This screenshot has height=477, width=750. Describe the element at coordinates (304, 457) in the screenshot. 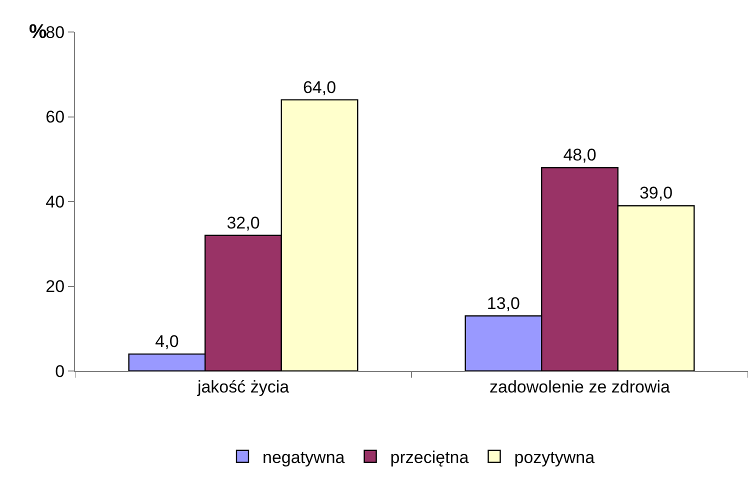

I see `legend-label: negatywna` at that location.